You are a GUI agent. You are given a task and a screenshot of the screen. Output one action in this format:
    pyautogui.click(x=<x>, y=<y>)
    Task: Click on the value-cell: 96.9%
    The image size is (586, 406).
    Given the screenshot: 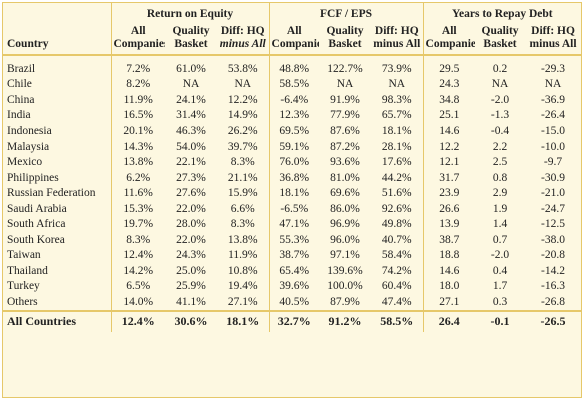 What is the action you would take?
    pyautogui.click(x=345, y=224)
    